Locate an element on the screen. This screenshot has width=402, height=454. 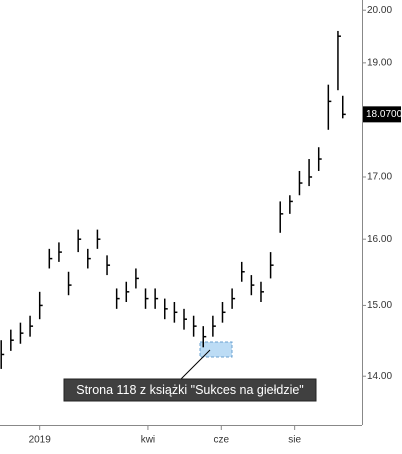
y-tick-label: 20.00 is located at coordinates (379, 10).